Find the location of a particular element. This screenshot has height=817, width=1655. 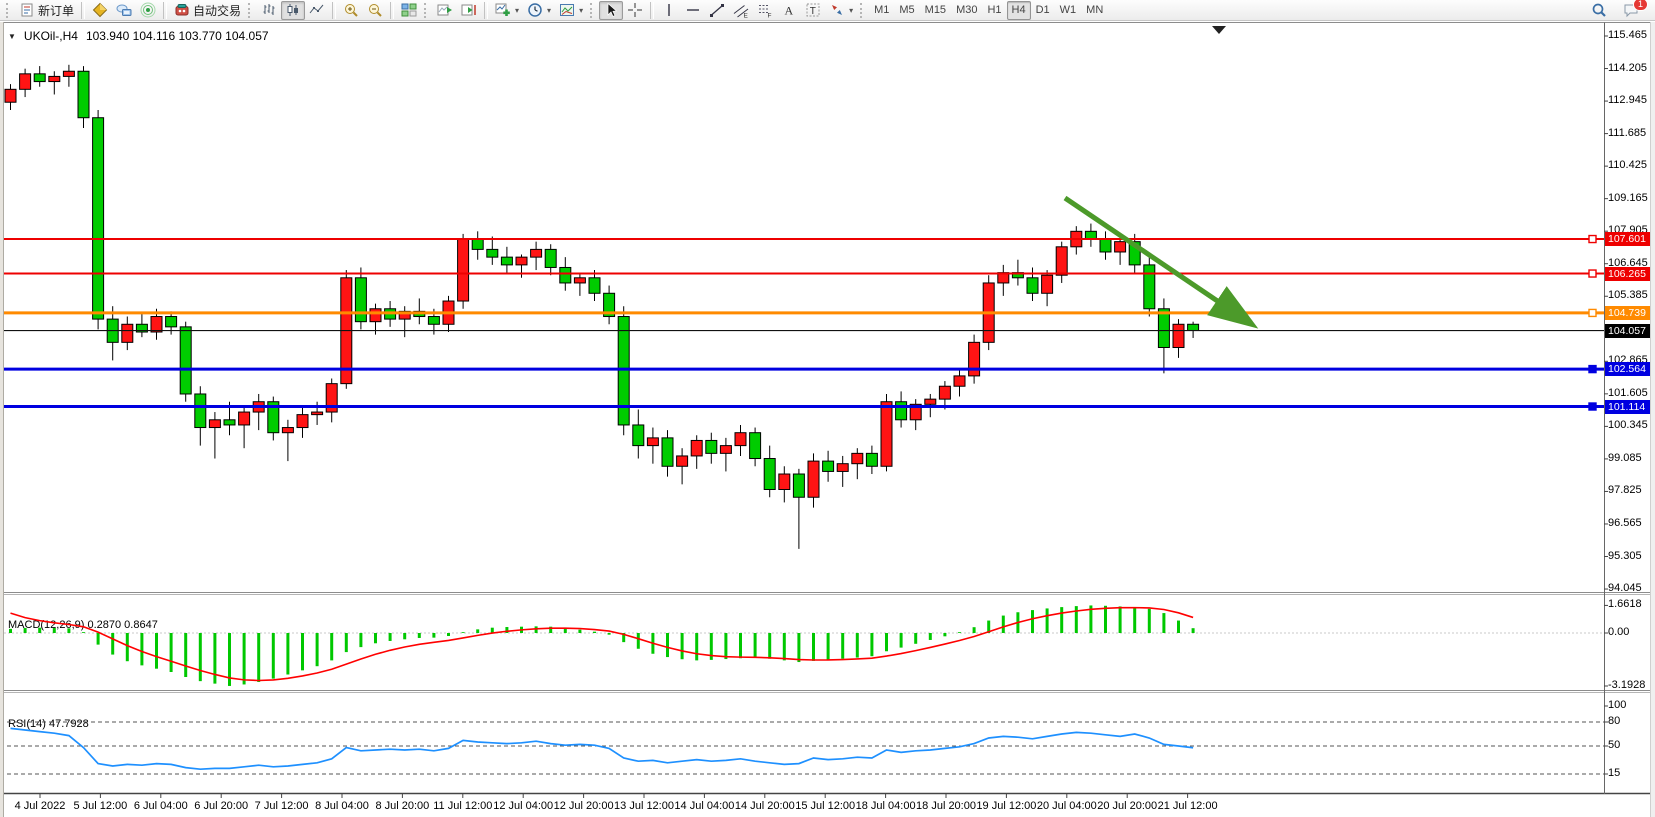

shift-icon is located at coordinates (469, 10).